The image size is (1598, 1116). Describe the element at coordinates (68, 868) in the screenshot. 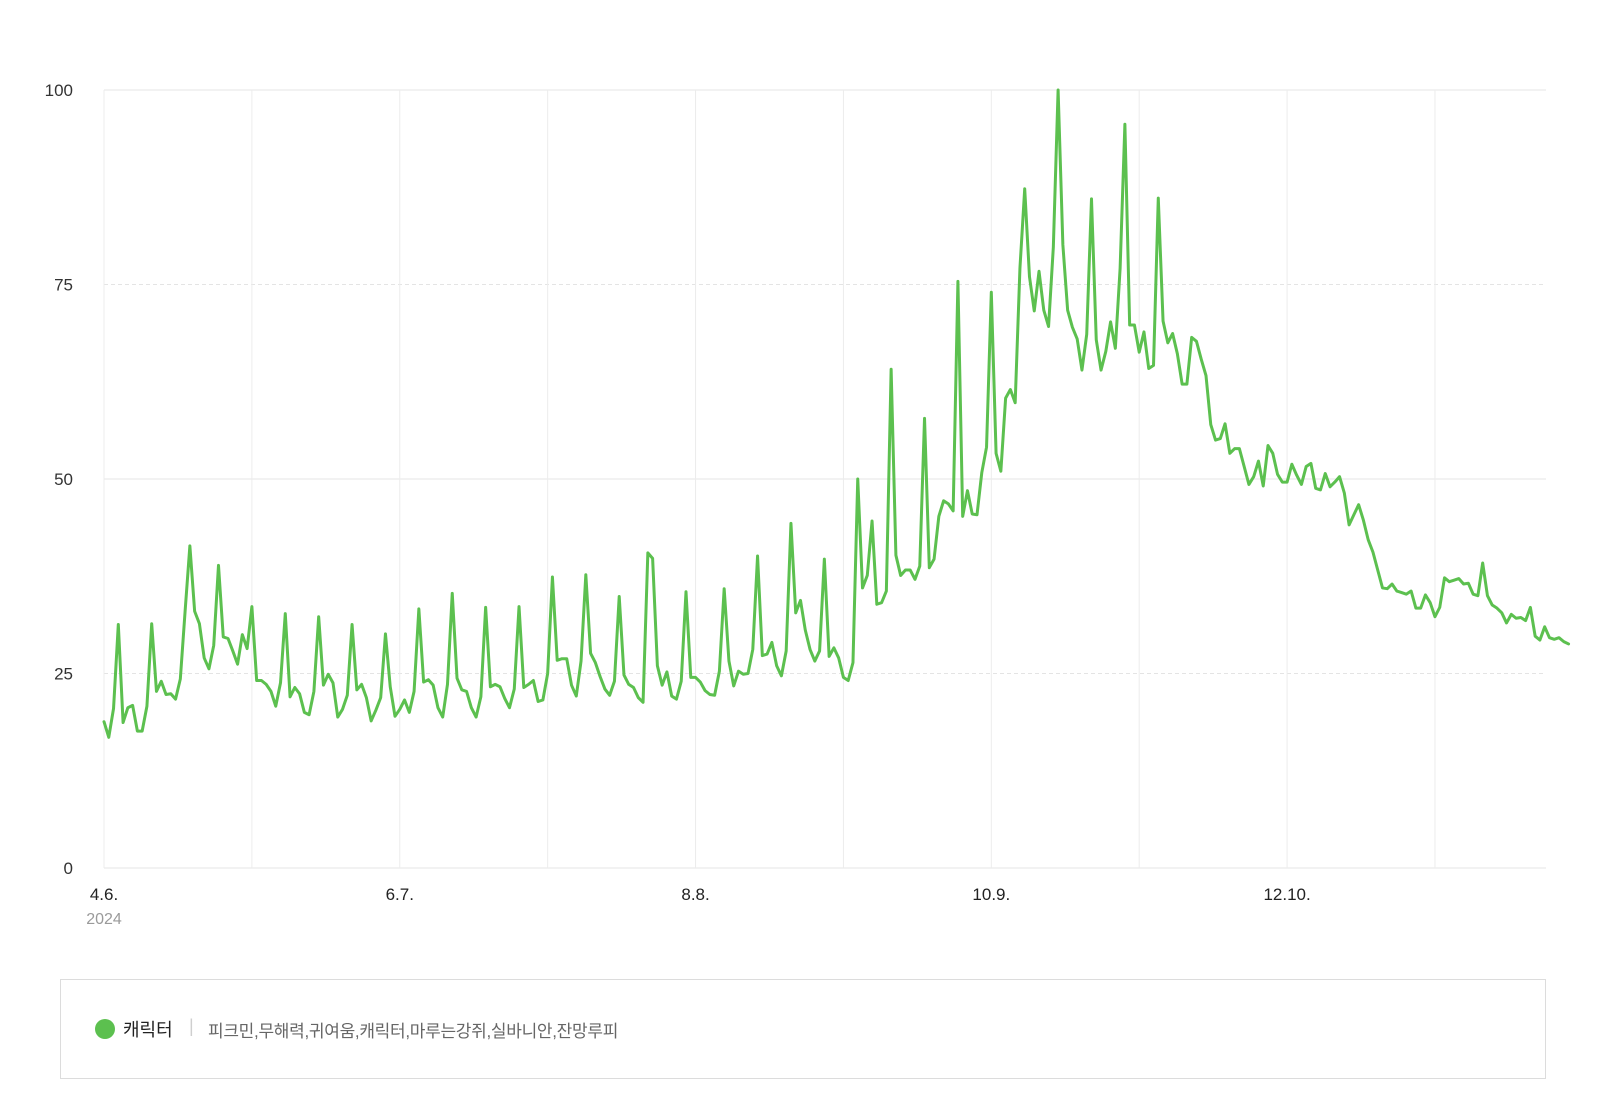

I see `y-tick-label: 0` at that location.